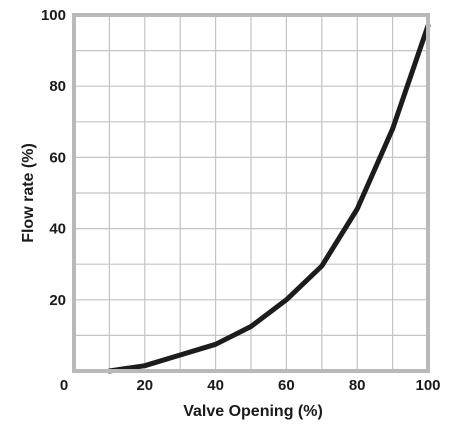 This screenshot has height=425, width=454. Describe the element at coordinates (28, 193) in the screenshot. I see `y-axis-label: Flow rate (%)` at that location.